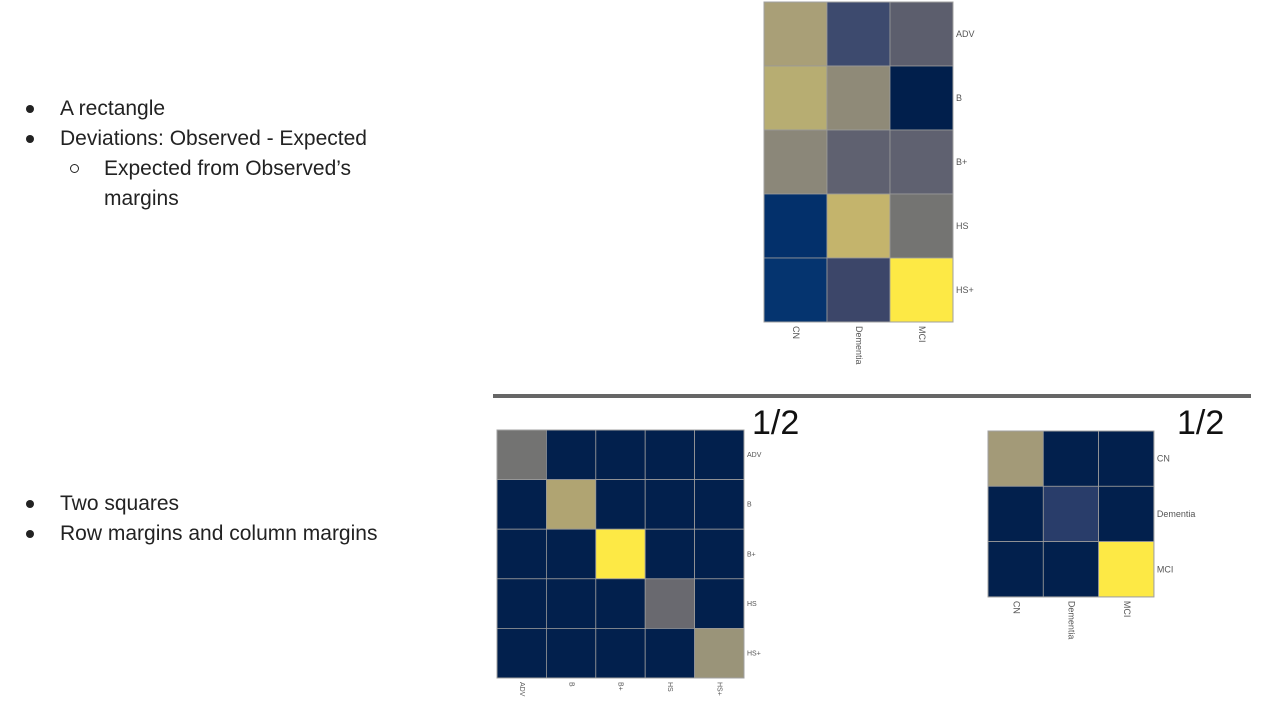  Describe the element at coordinates (120, 503) in the screenshot. I see `bullet-text: Two squares` at that location.